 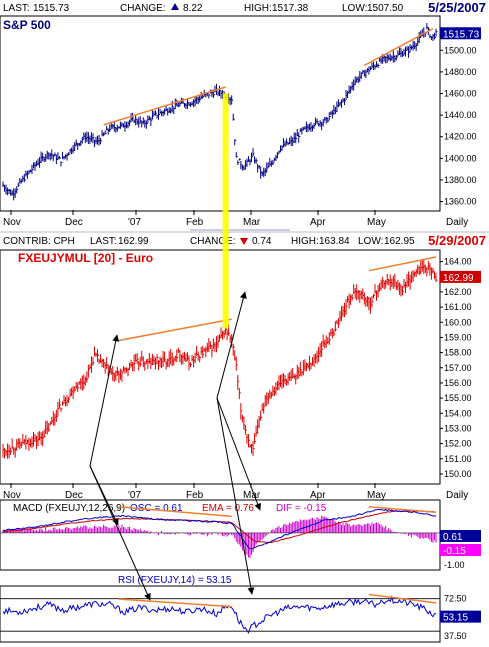 I want to click on top-high-value: 1517.38, so click(x=290, y=8).